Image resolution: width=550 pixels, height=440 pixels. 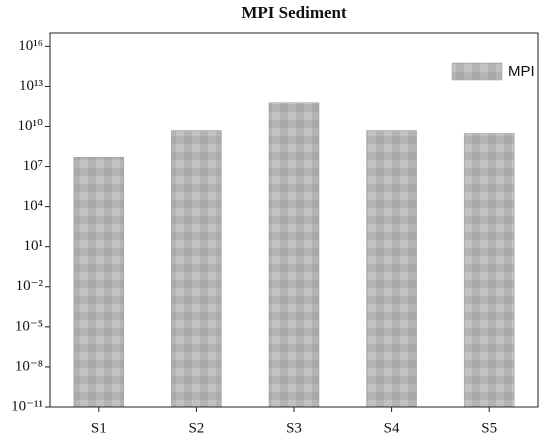 I want to click on x-tick-label: S5, so click(x=489, y=428).